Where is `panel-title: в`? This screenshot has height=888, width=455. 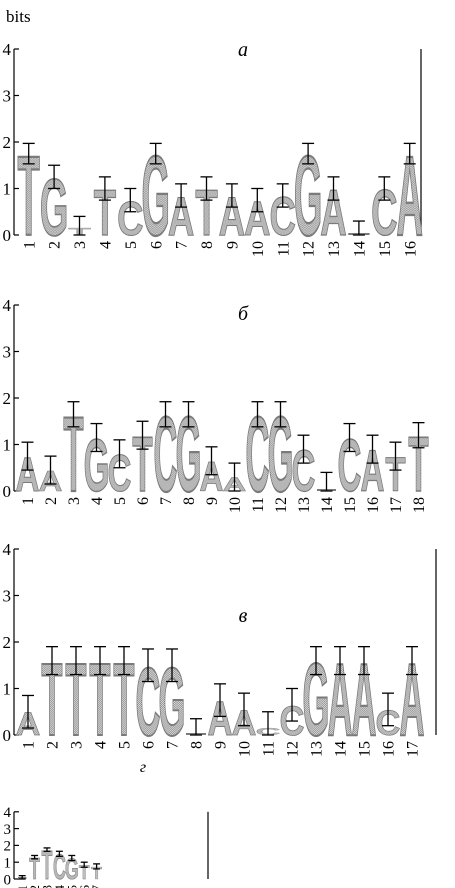 panel-title: в is located at coordinates (243, 616).